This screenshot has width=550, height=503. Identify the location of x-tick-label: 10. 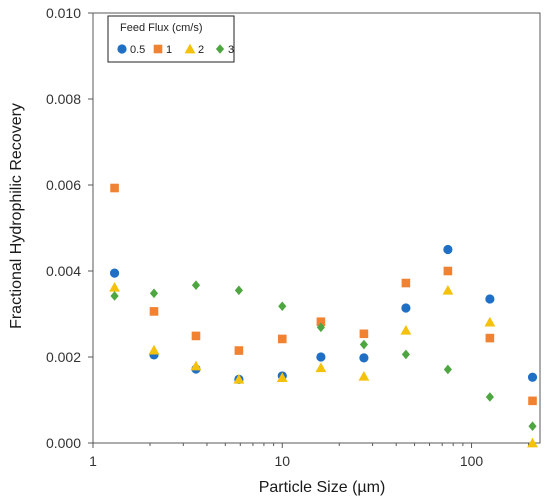
(282, 461).